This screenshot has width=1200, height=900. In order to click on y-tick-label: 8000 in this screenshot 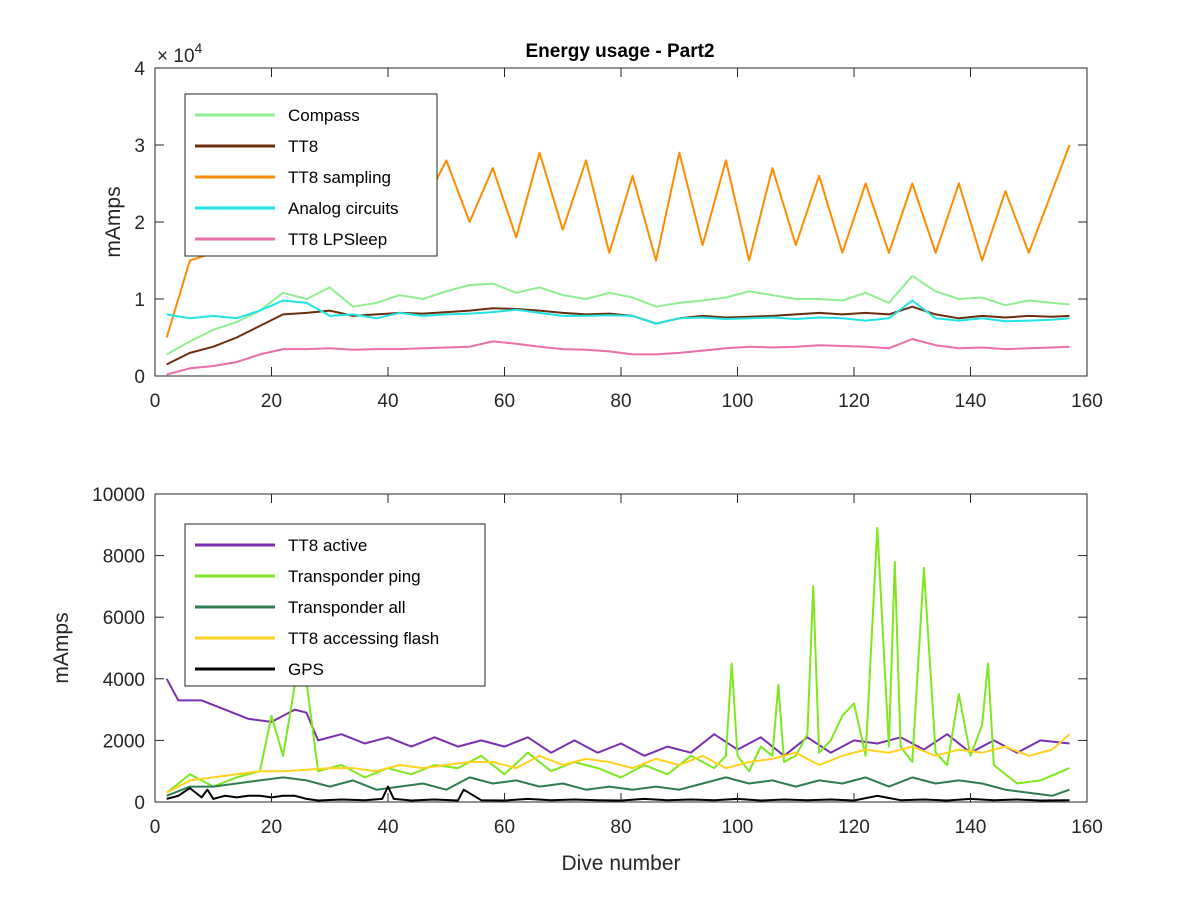, I will do `click(124, 557)`.